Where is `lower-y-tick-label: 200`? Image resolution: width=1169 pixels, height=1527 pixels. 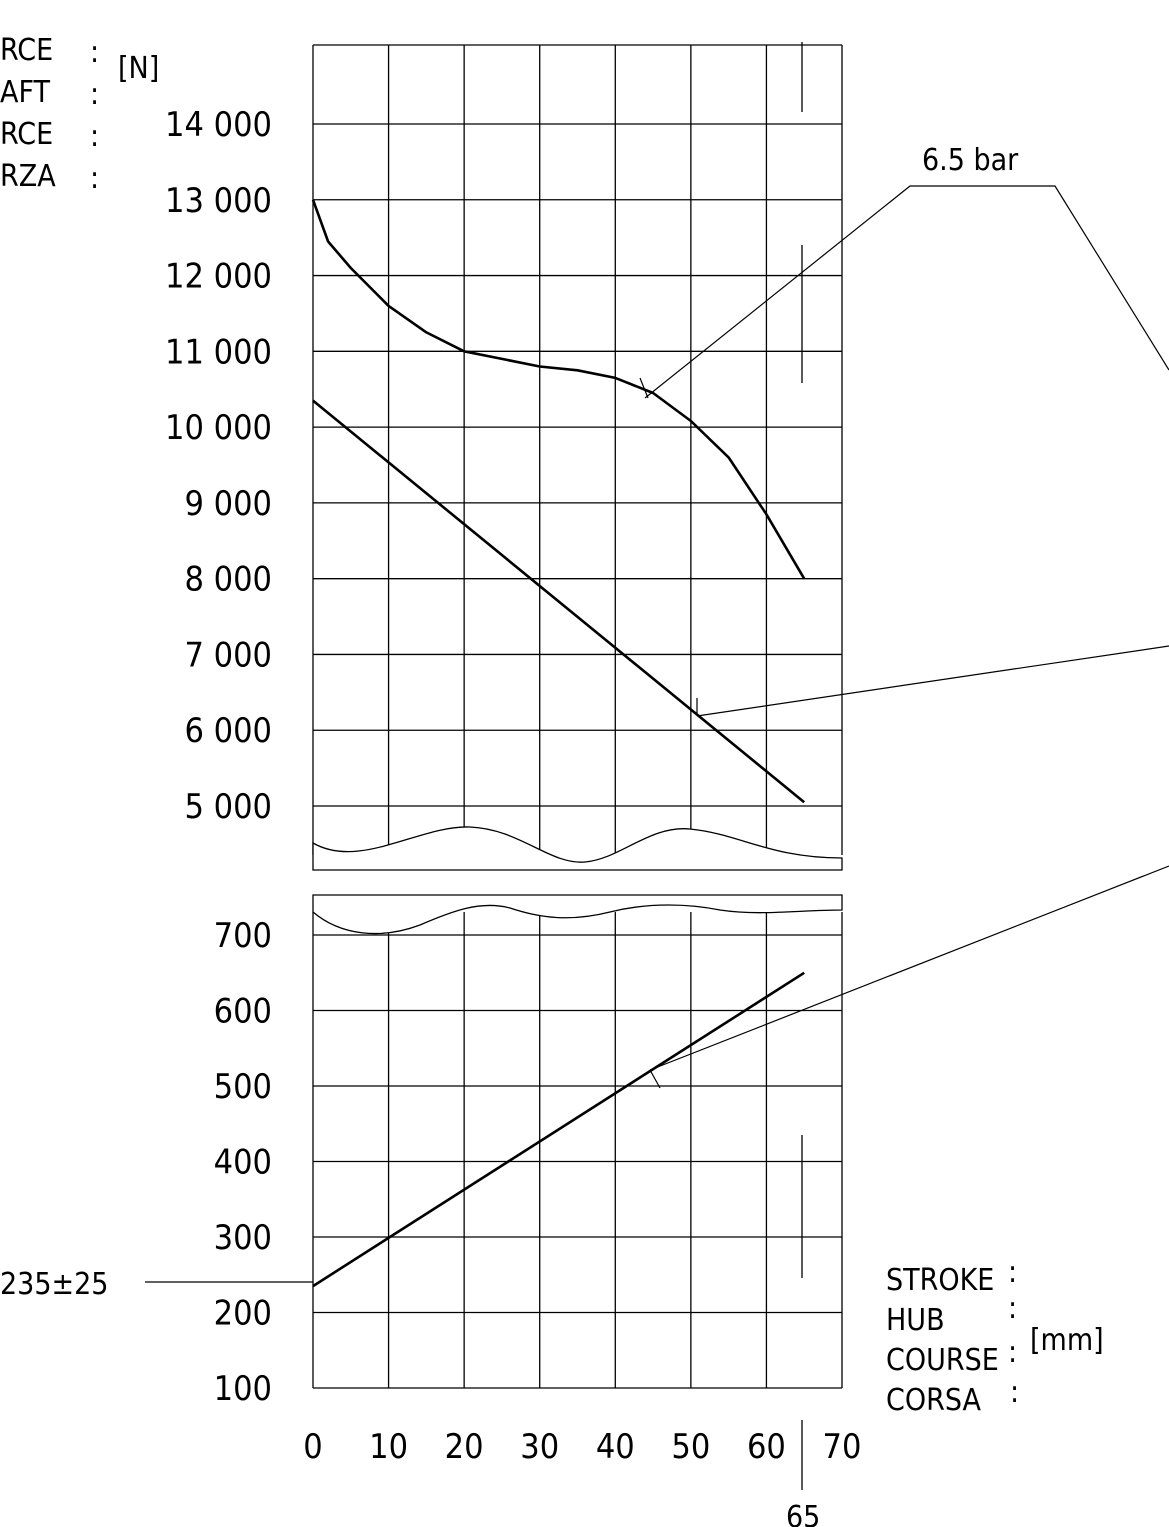
lower-y-tick-label: 200 is located at coordinates (243, 1314).